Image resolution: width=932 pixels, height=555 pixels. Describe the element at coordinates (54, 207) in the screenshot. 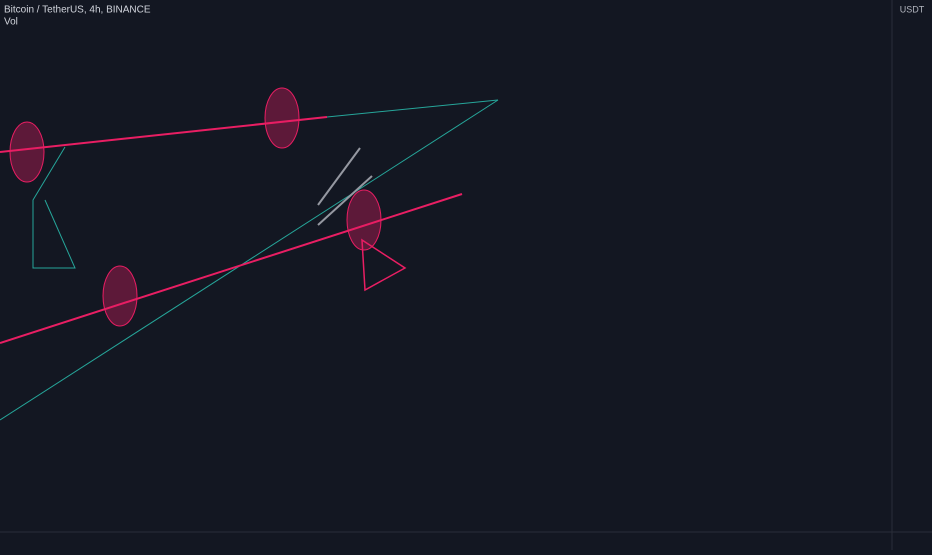

I see `pattern-line` at that location.